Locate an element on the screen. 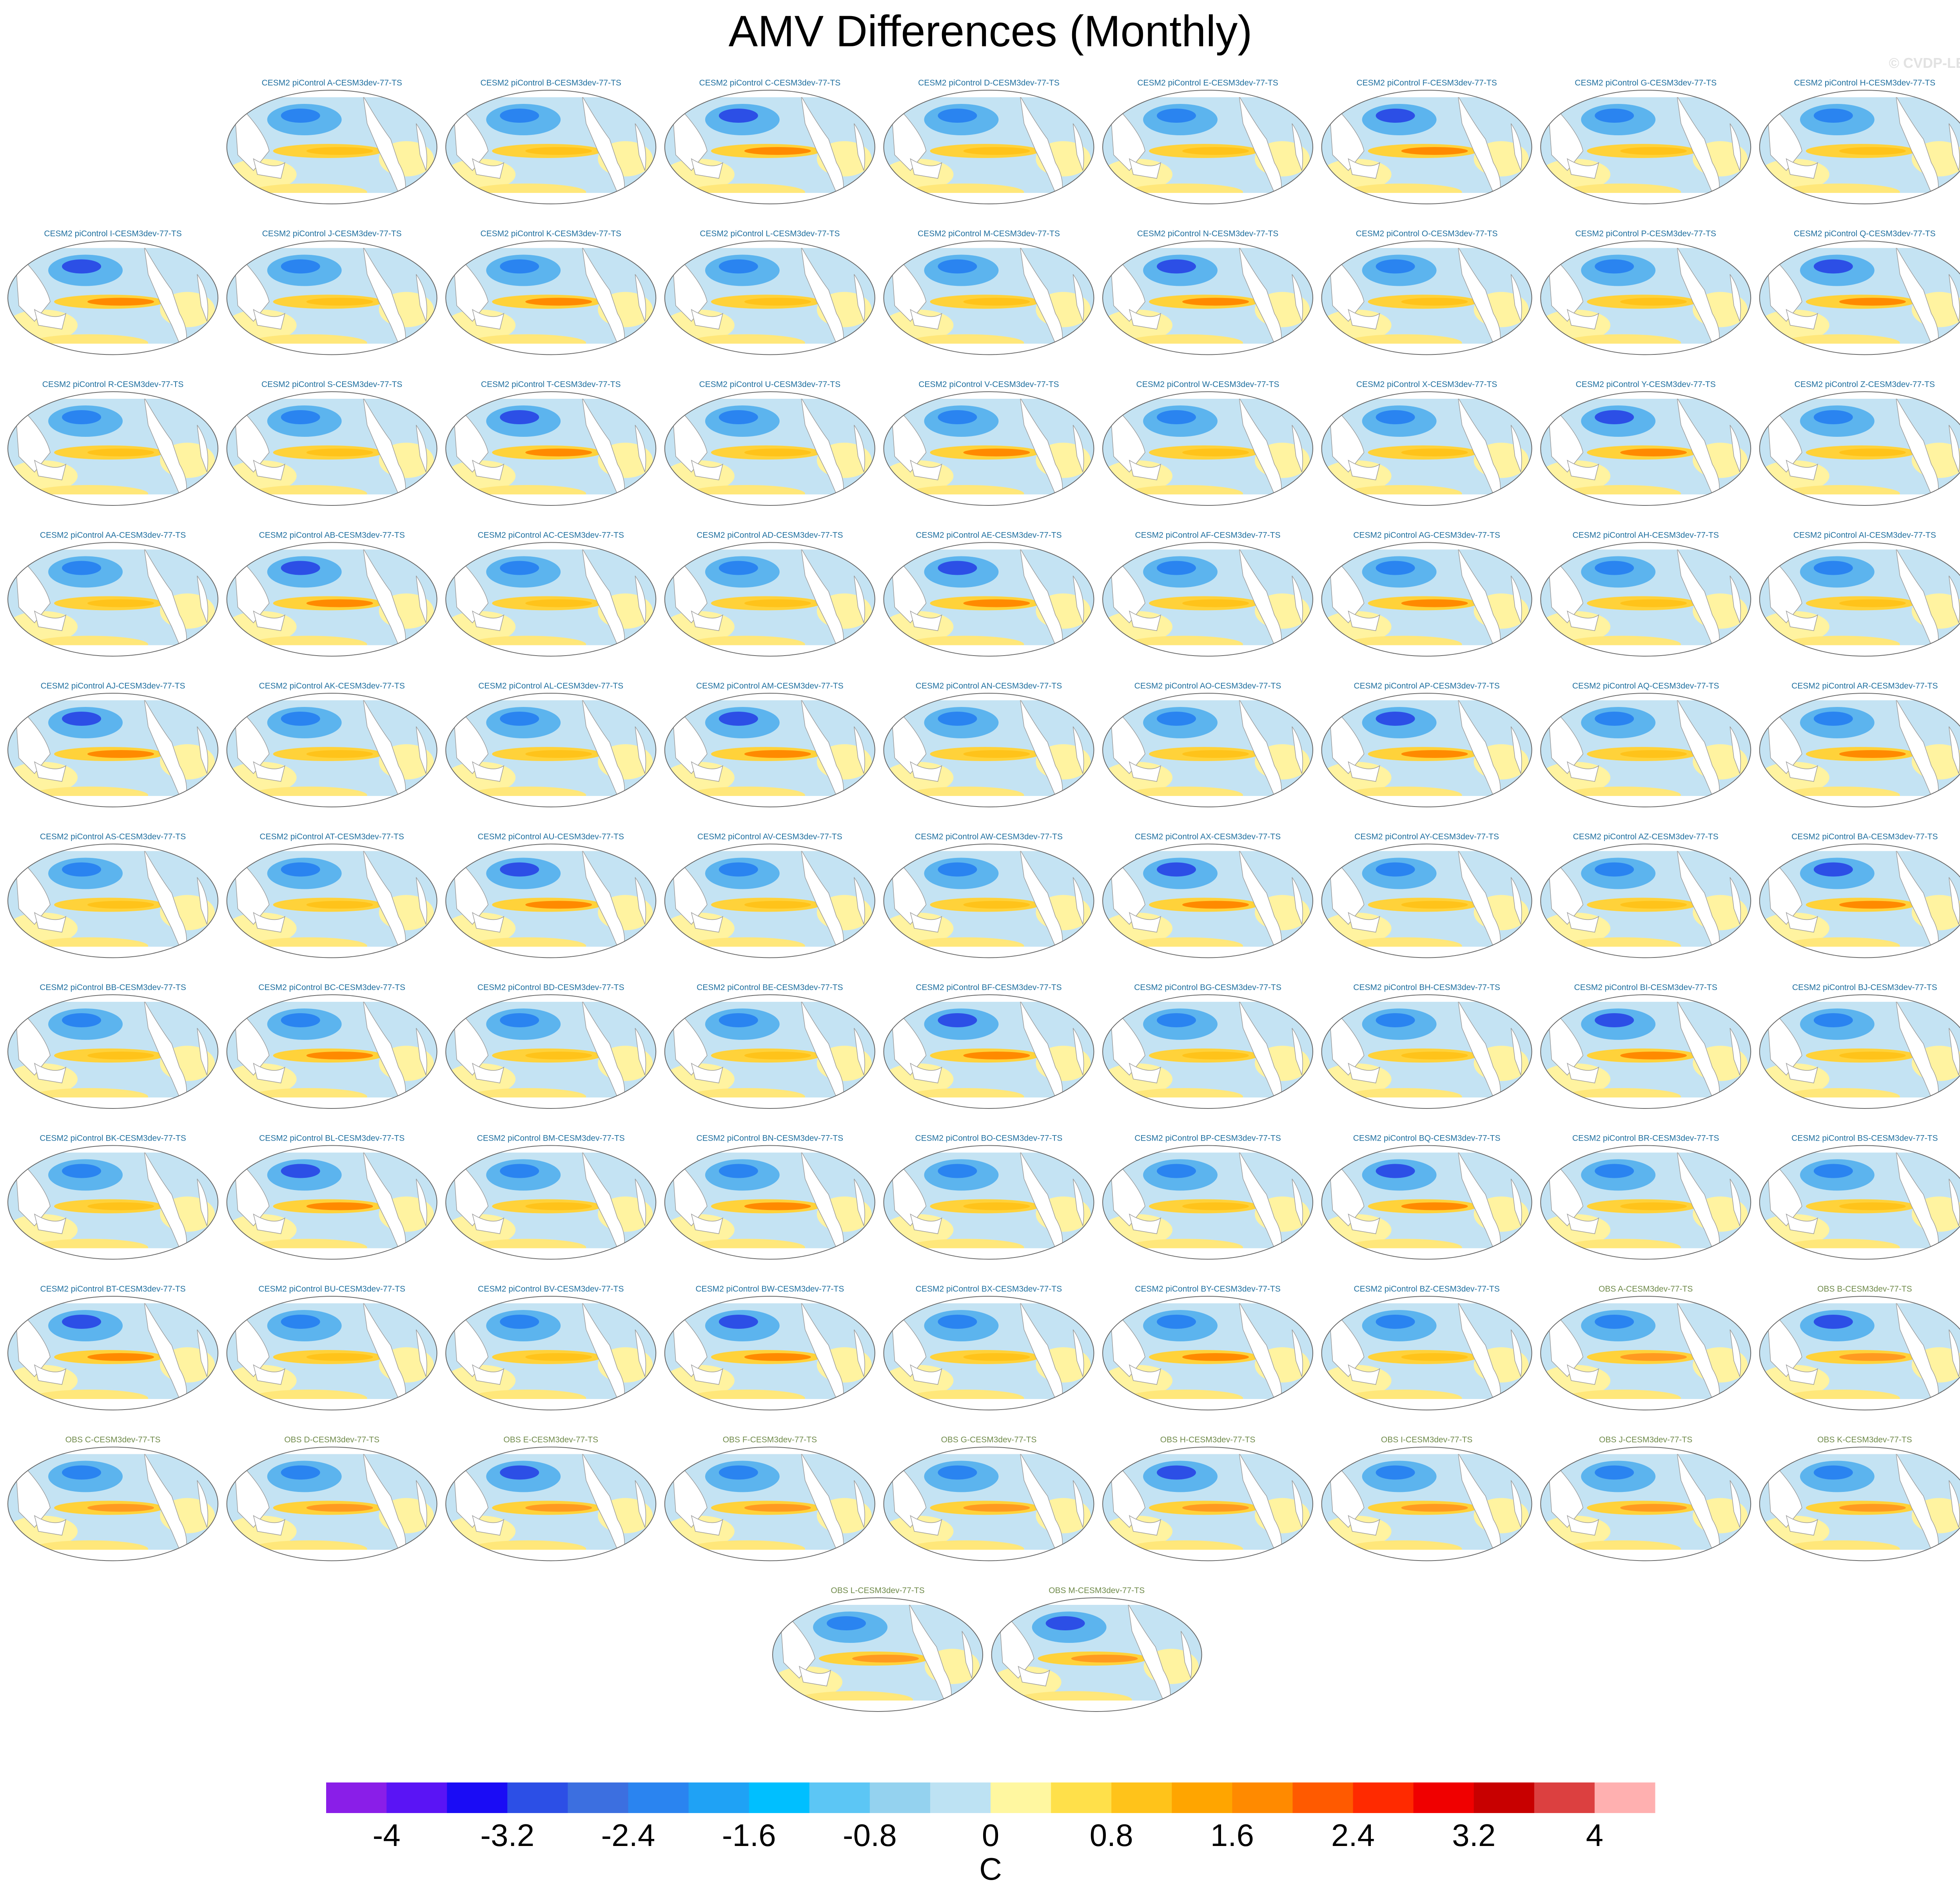 The image size is (1960, 1895). panel-label: CESM2 piControl S-CESM3dev-77-TS is located at coordinates (331, 385).